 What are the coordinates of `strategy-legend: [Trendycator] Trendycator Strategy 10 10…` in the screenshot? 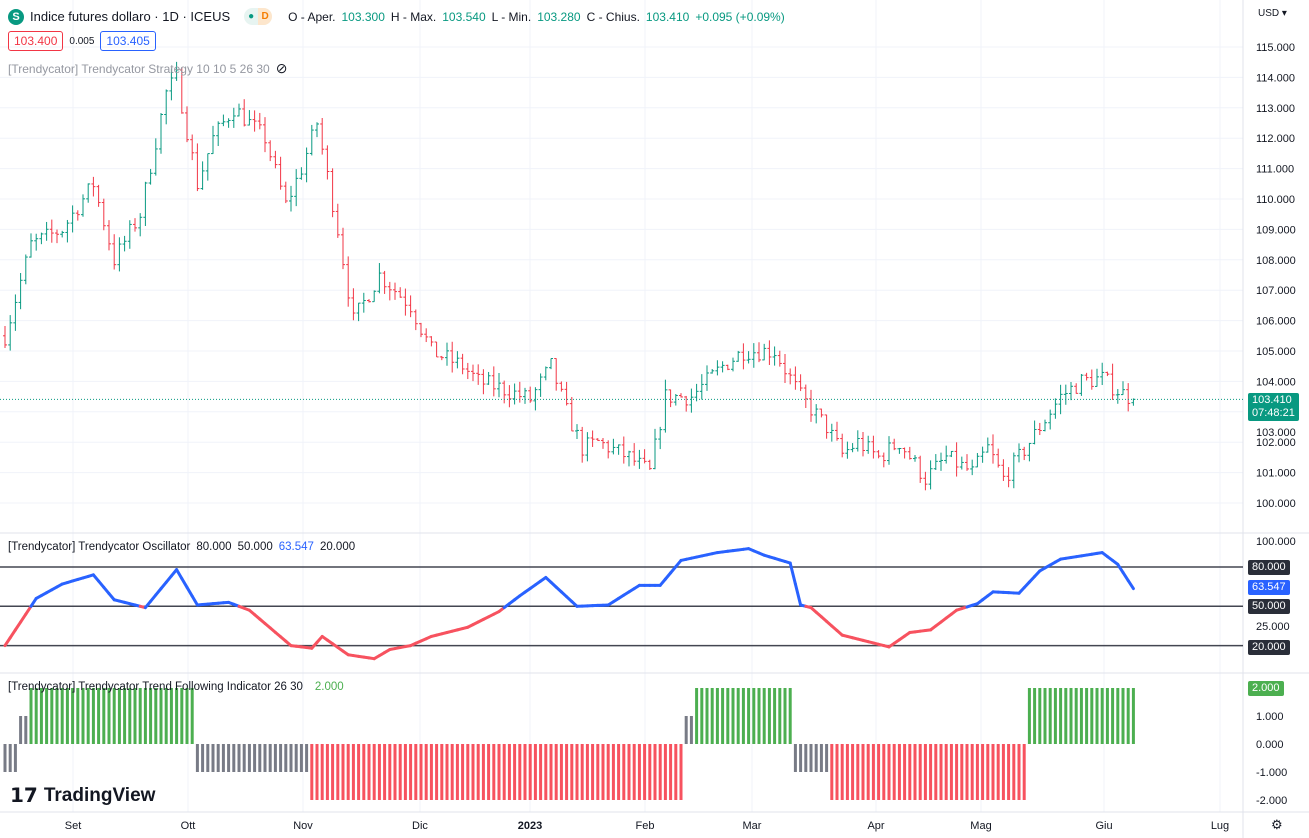 It's located at (147, 68).